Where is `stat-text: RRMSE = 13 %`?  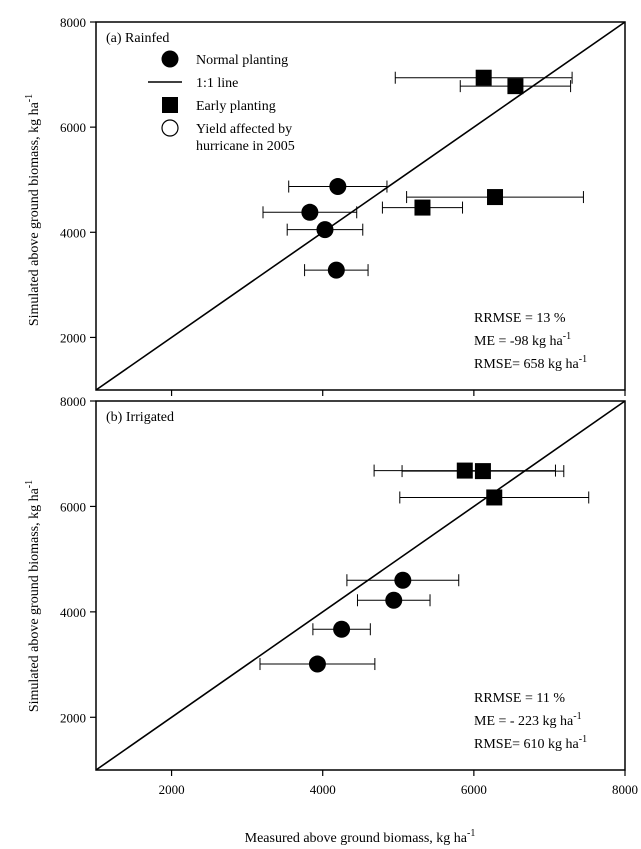 stat-text: RRMSE = 13 % is located at coordinates (520, 318).